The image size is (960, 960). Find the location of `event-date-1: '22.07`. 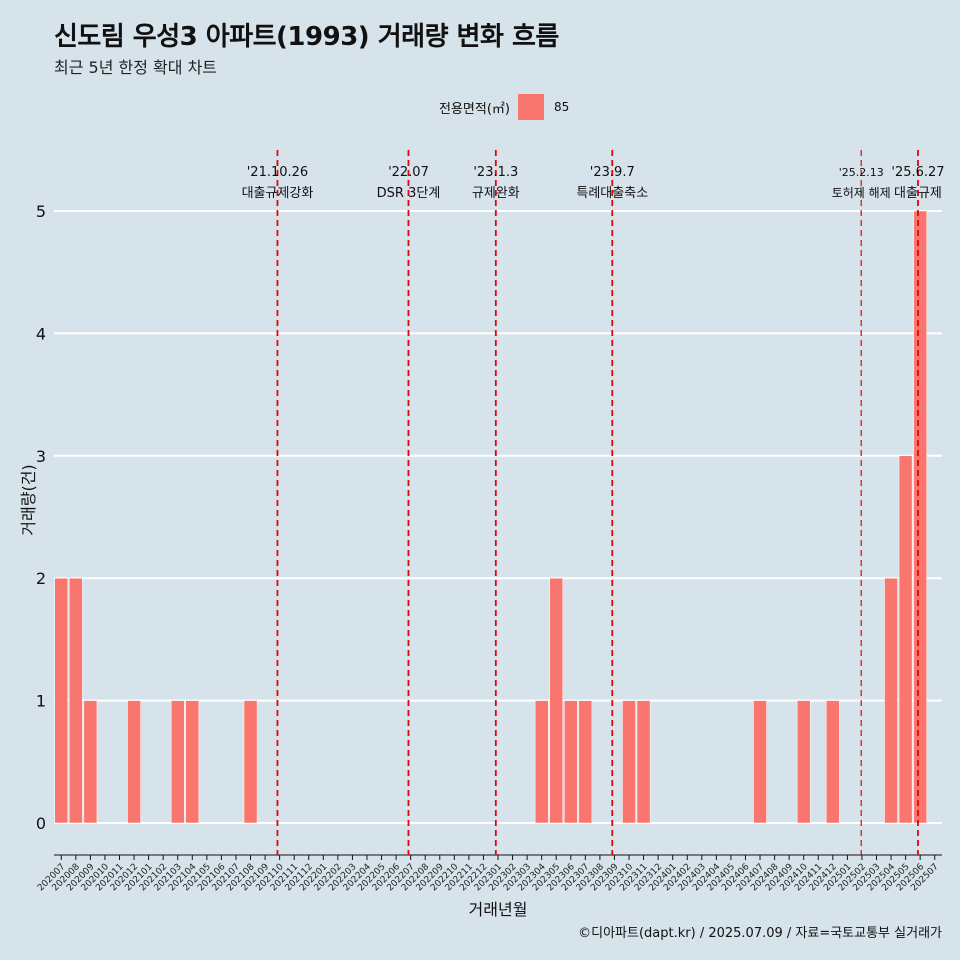

event-date-1: '22.07 is located at coordinates (408, 172).